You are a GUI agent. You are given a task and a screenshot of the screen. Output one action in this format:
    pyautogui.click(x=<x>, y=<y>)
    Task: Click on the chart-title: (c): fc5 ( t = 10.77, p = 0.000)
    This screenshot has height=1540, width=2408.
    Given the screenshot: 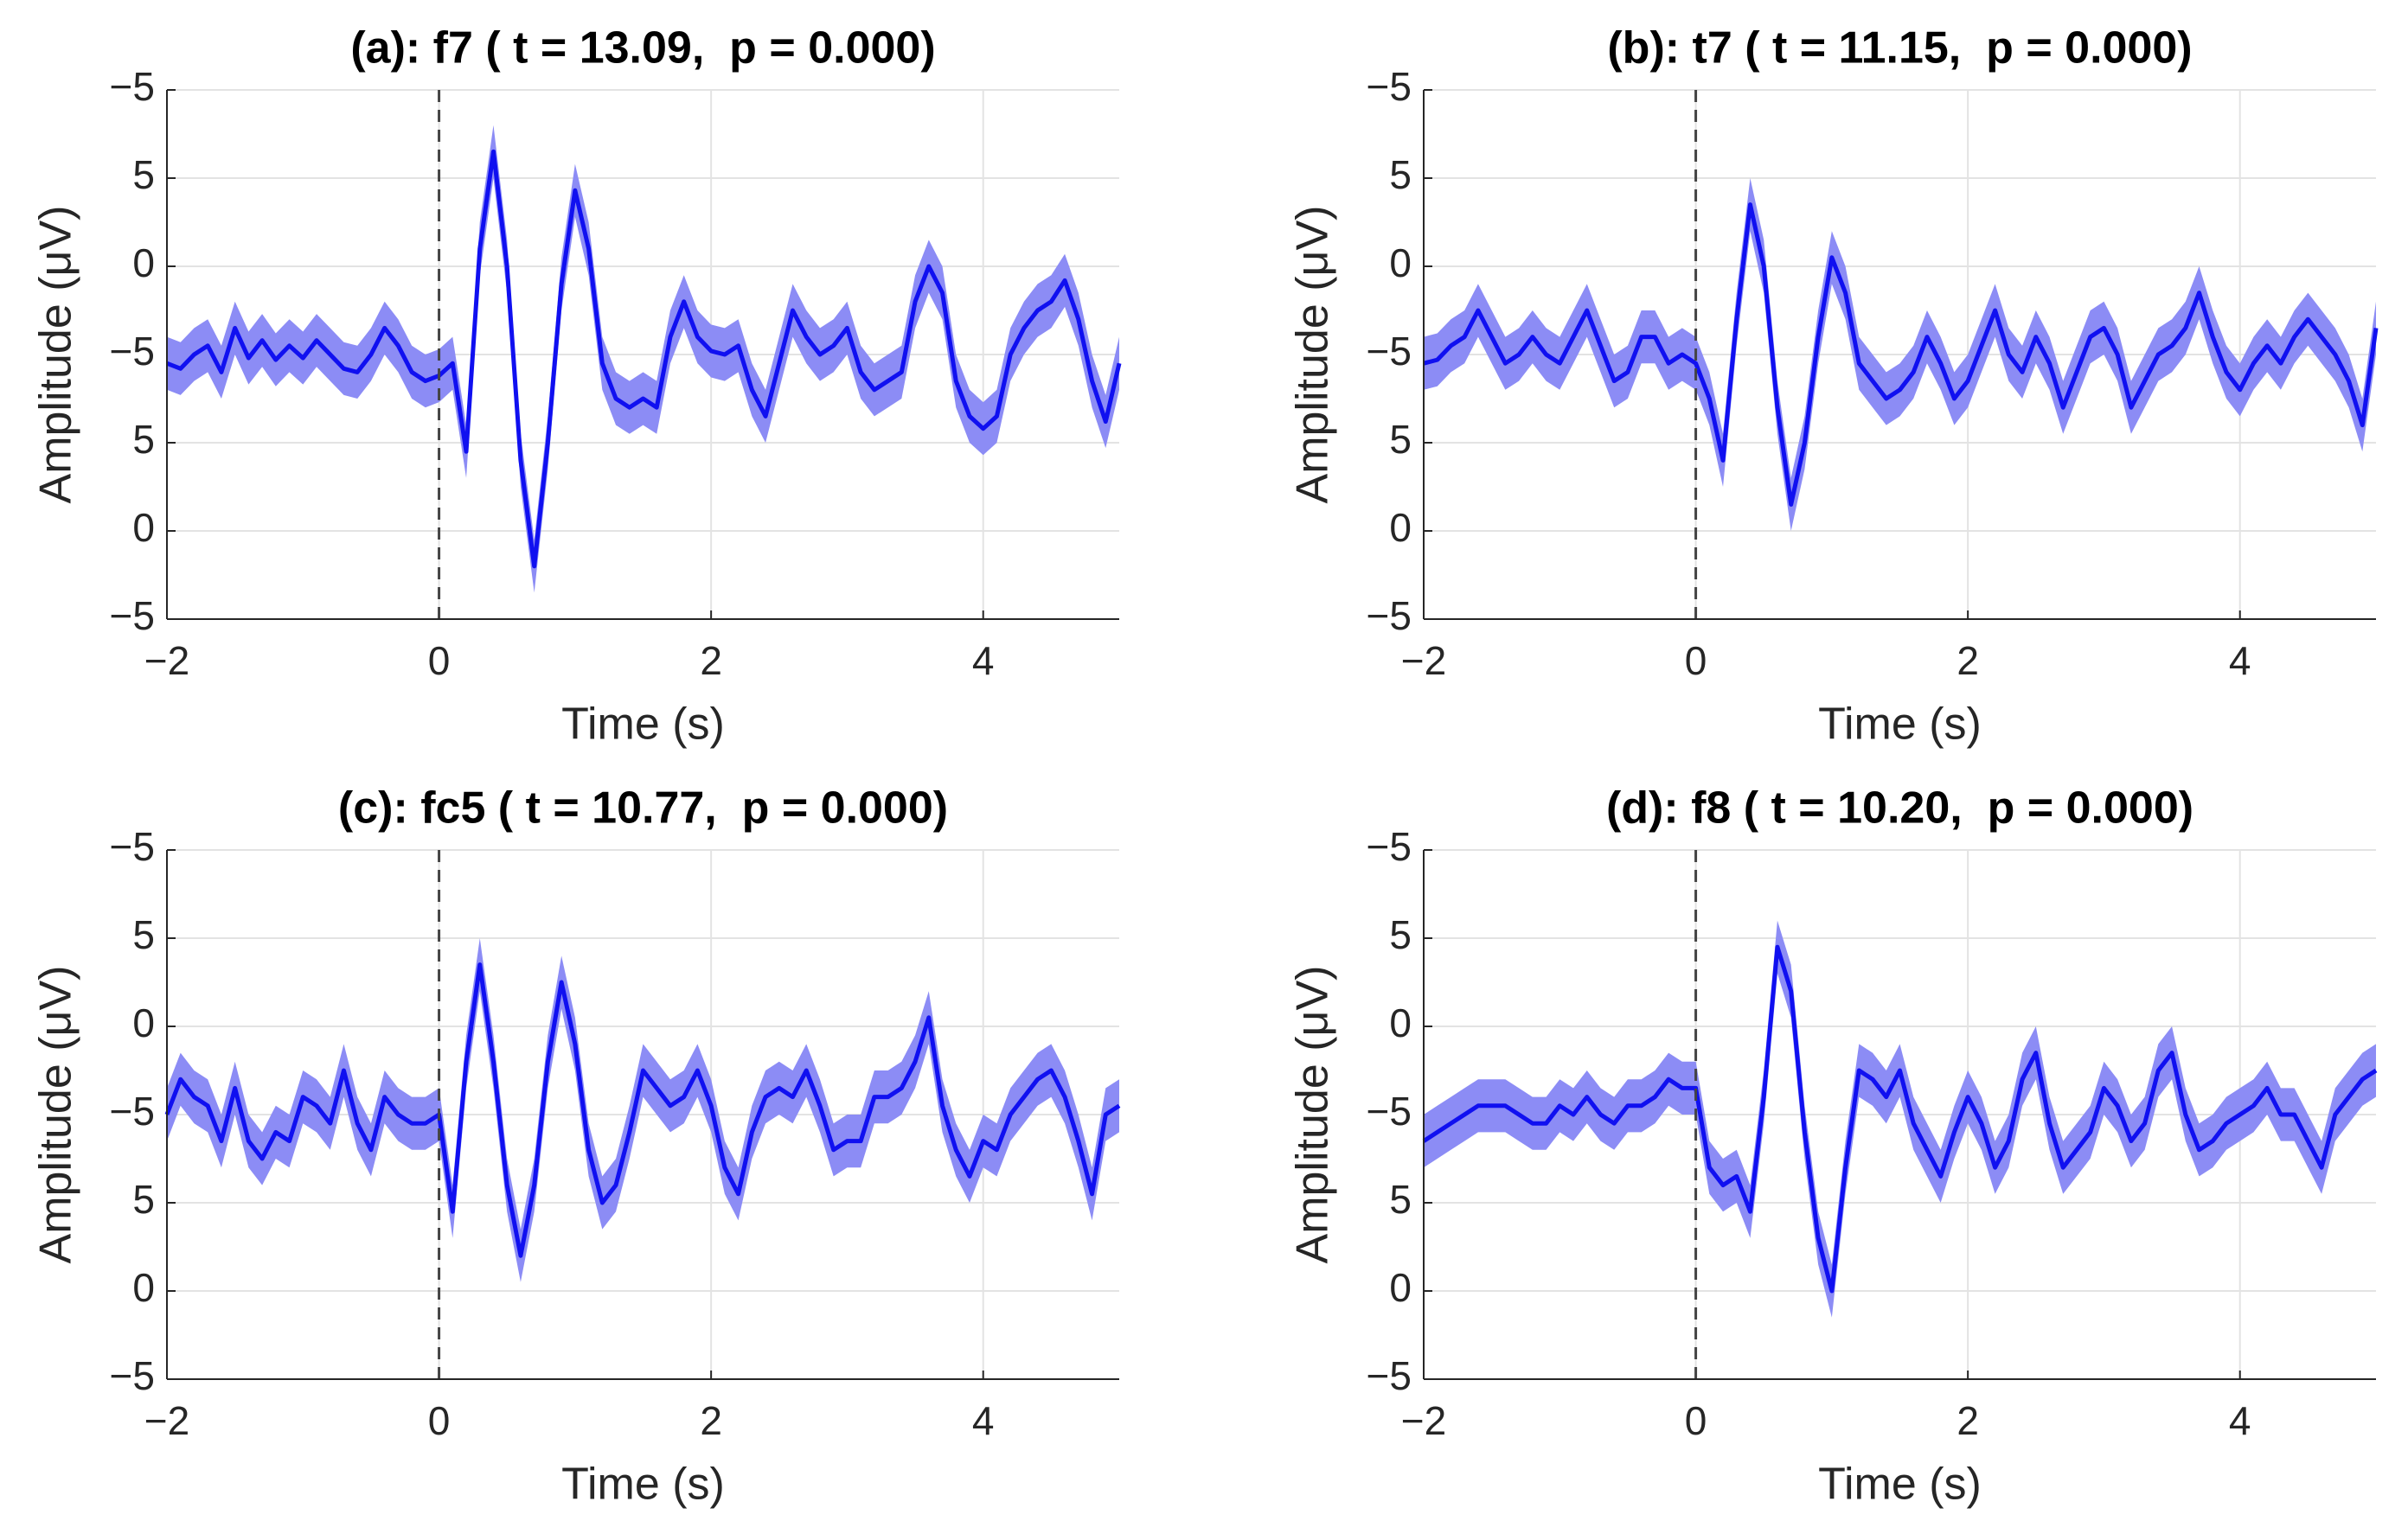 What is the action you would take?
    pyautogui.click(x=643, y=808)
    